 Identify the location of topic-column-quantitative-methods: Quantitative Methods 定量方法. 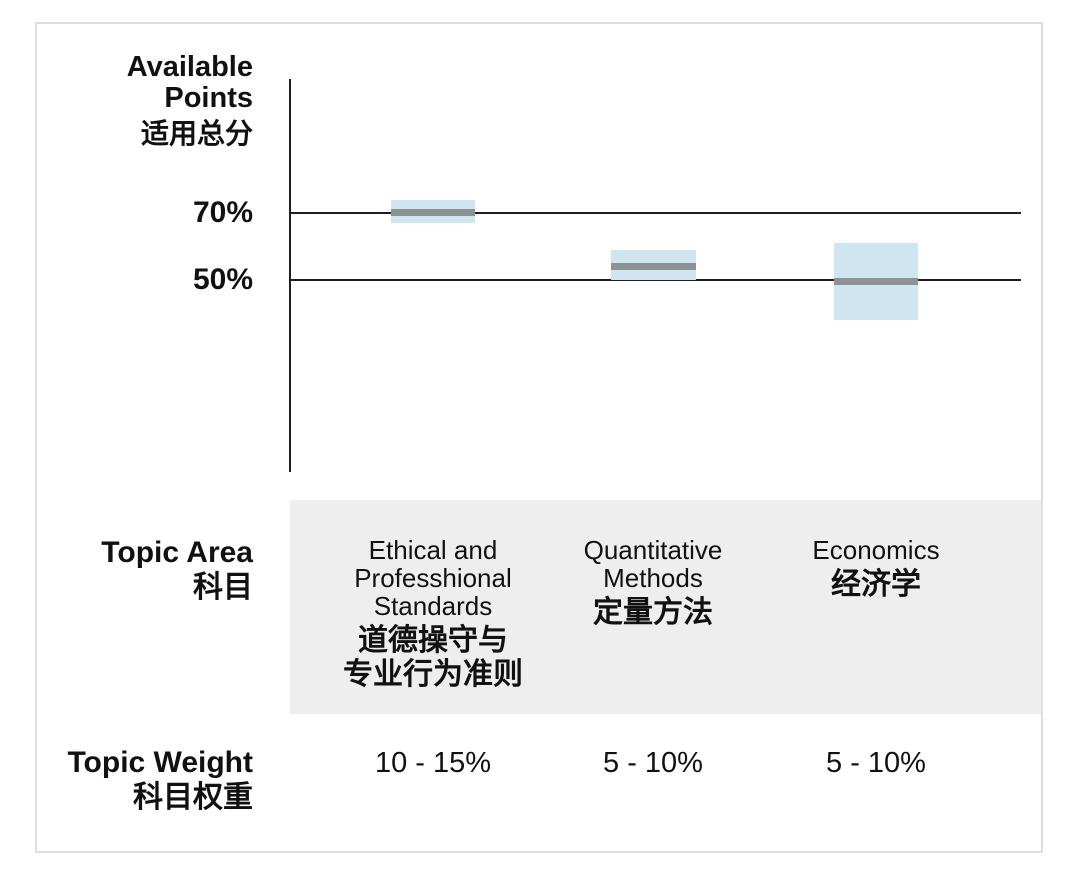
(653, 583).